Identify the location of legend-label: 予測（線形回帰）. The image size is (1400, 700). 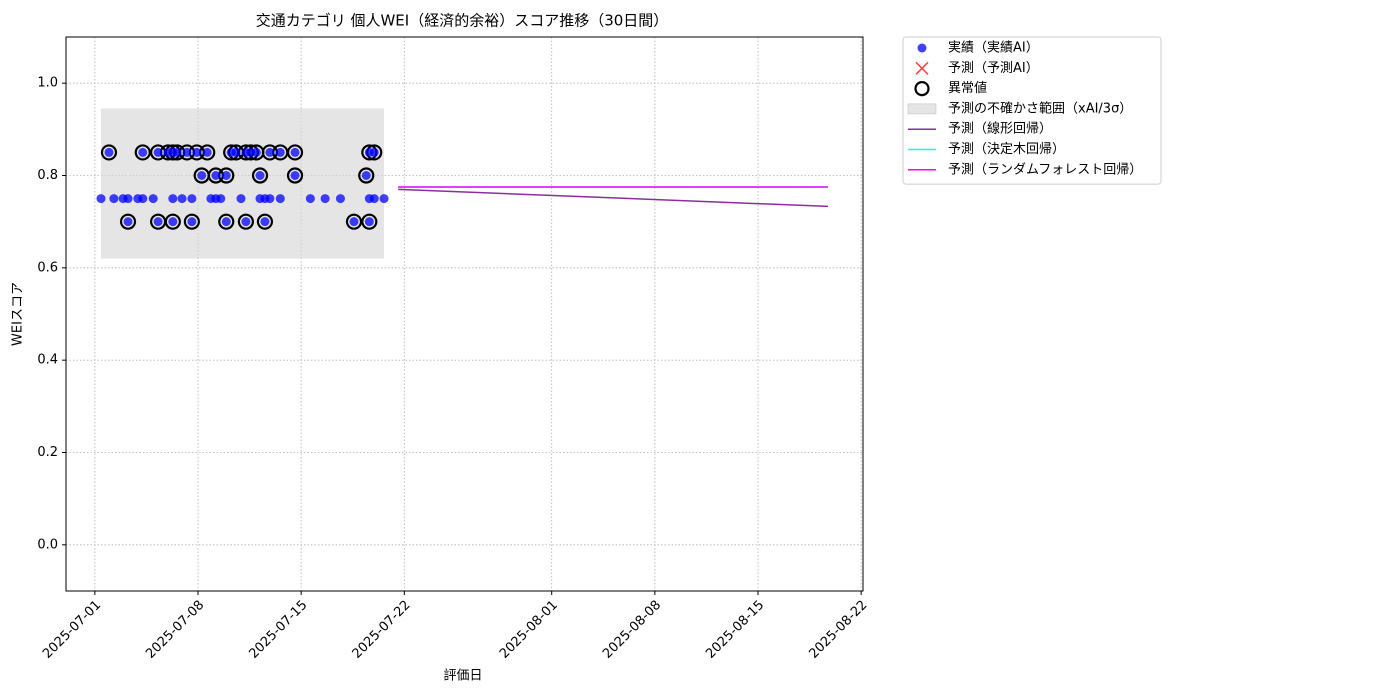
(1000, 129).